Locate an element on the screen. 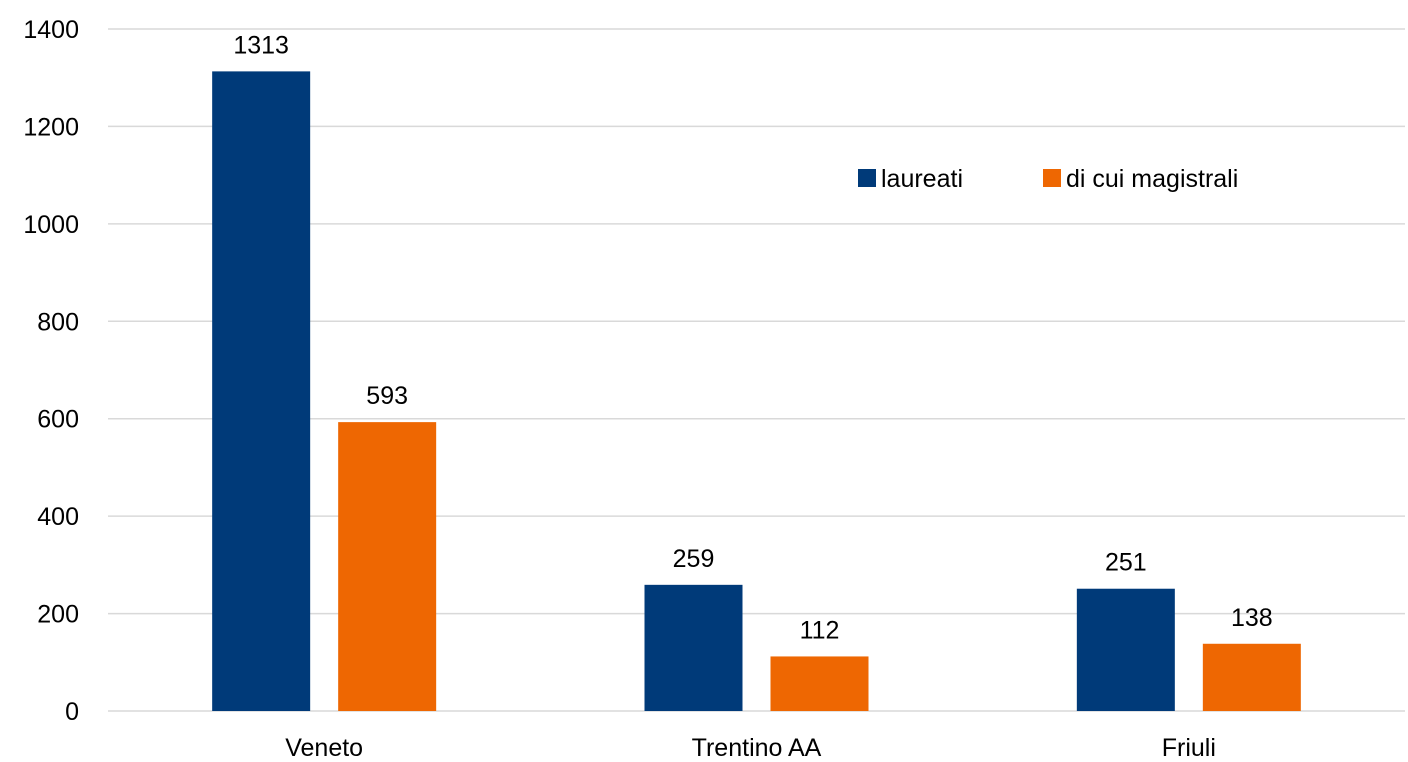 This screenshot has height=762, width=1408. x-tick-label: Veneto is located at coordinates (324, 748).